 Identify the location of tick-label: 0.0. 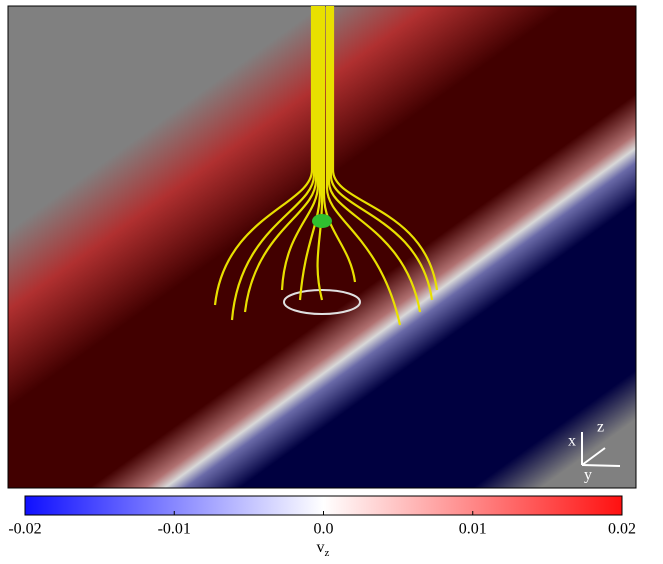
(324, 529).